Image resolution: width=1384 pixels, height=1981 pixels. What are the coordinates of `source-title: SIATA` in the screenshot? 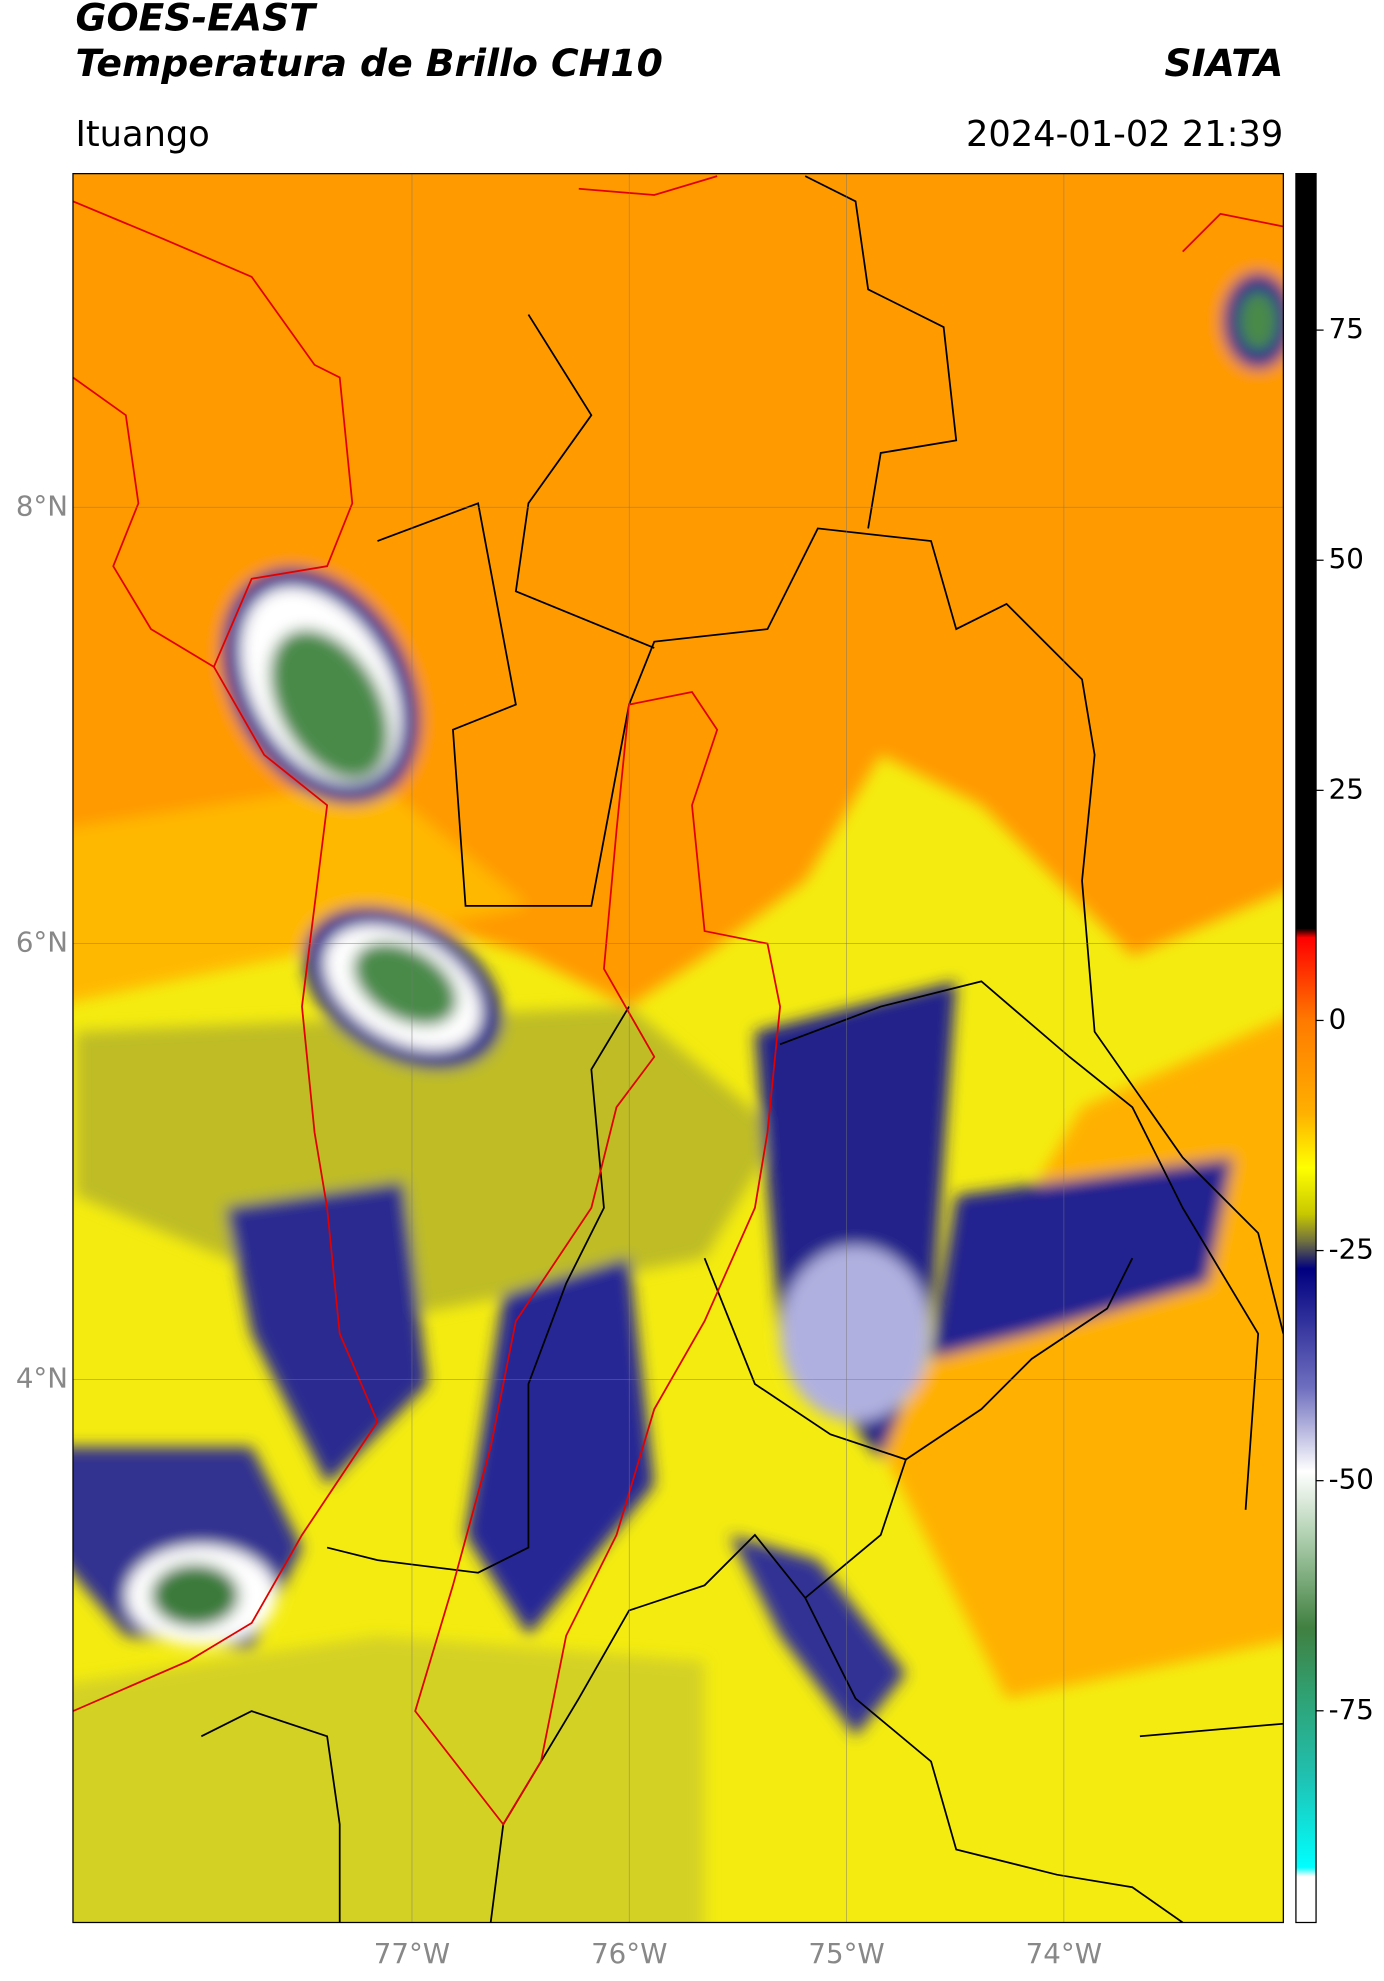 It's located at (1224, 63).